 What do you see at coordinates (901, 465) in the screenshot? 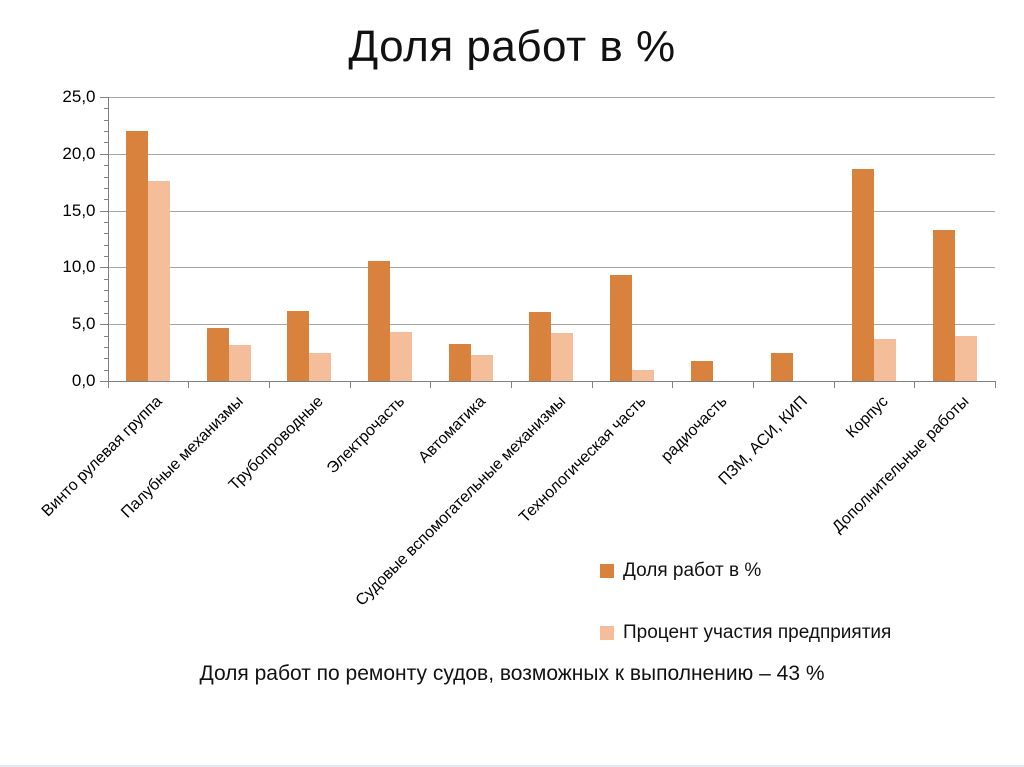
I see `x-axis-label: Дополнительные работы` at bounding box center [901, 465].